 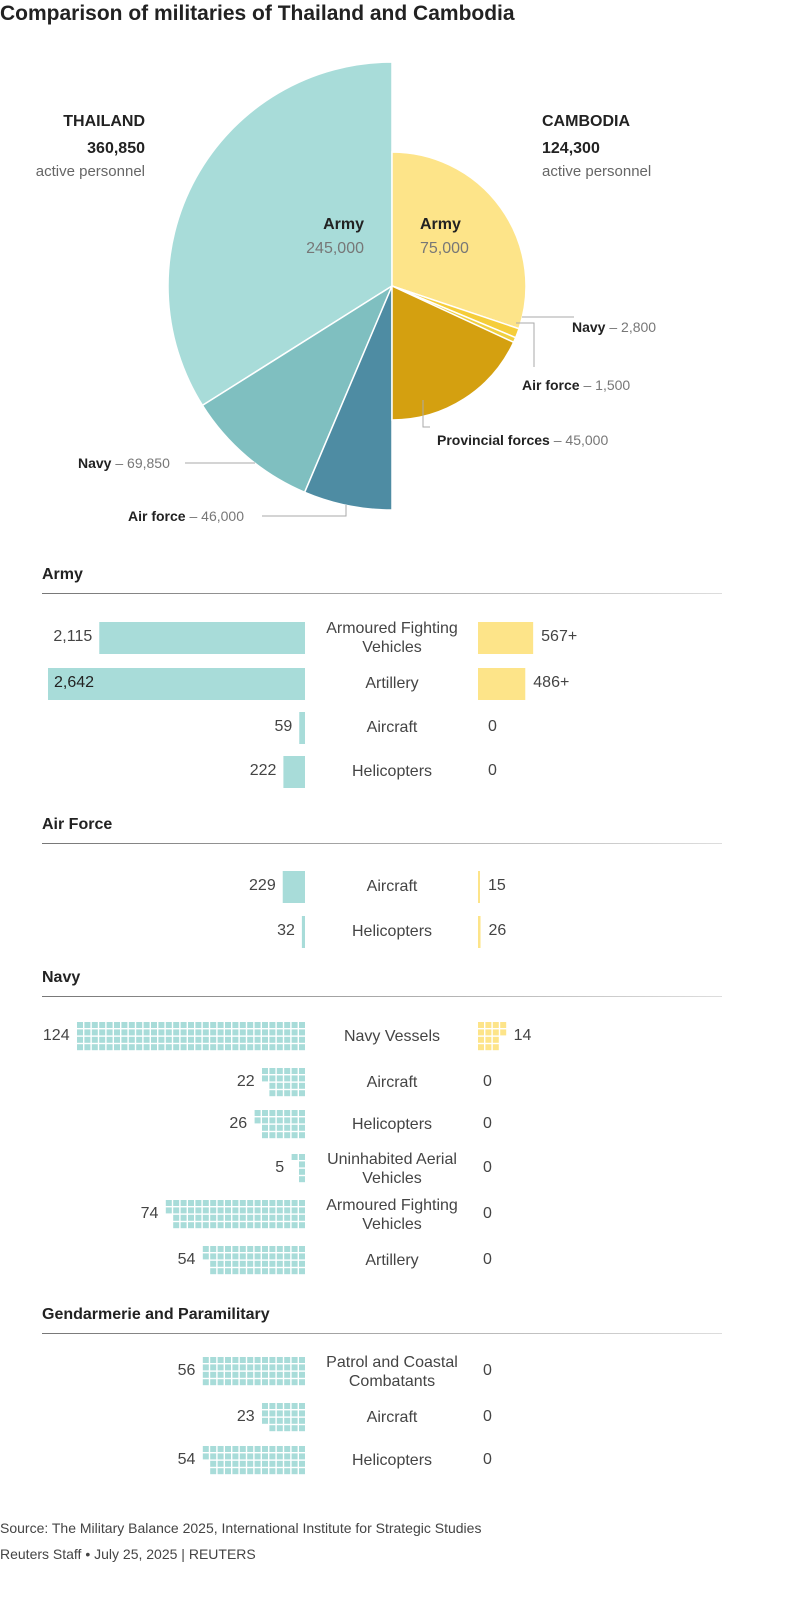 What do you see at coordinates (444, 248) in the screenshot?
I see `cambodia-army-value: 75,000` at bounding box center [444, 248].